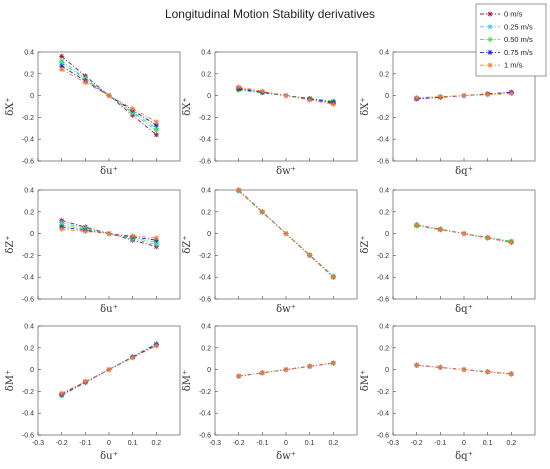 The image size is (550, 469). Describe the element at coordinates (286, 309) in the screenshot. I see `x-axis-label: δw⁺` at that location.